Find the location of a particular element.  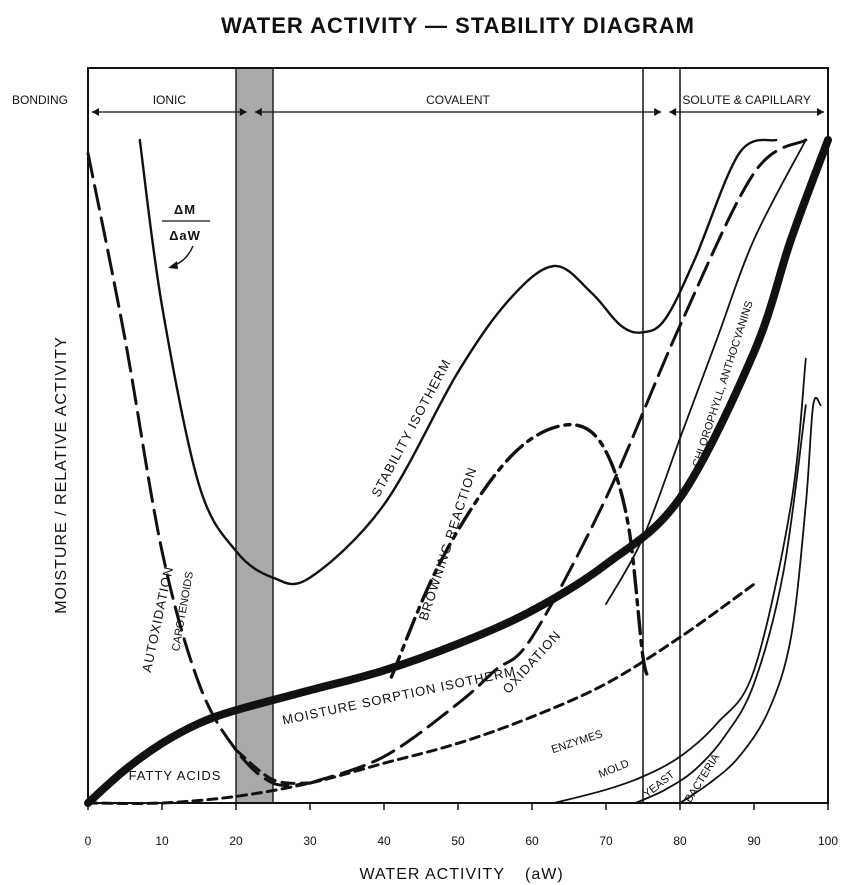

x-tick-label-30: 30 is located at coordinates (310, 841).